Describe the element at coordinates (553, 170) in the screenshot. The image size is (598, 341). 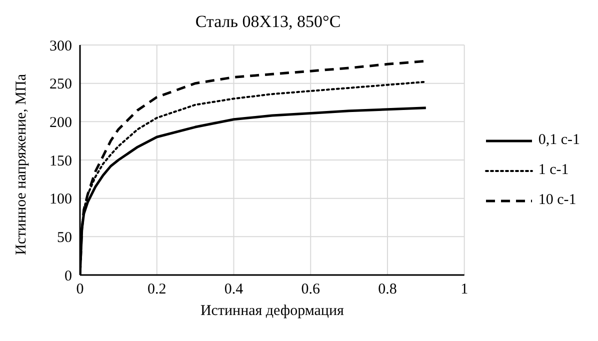
I see `legend-label: 1 с-1` at that location.